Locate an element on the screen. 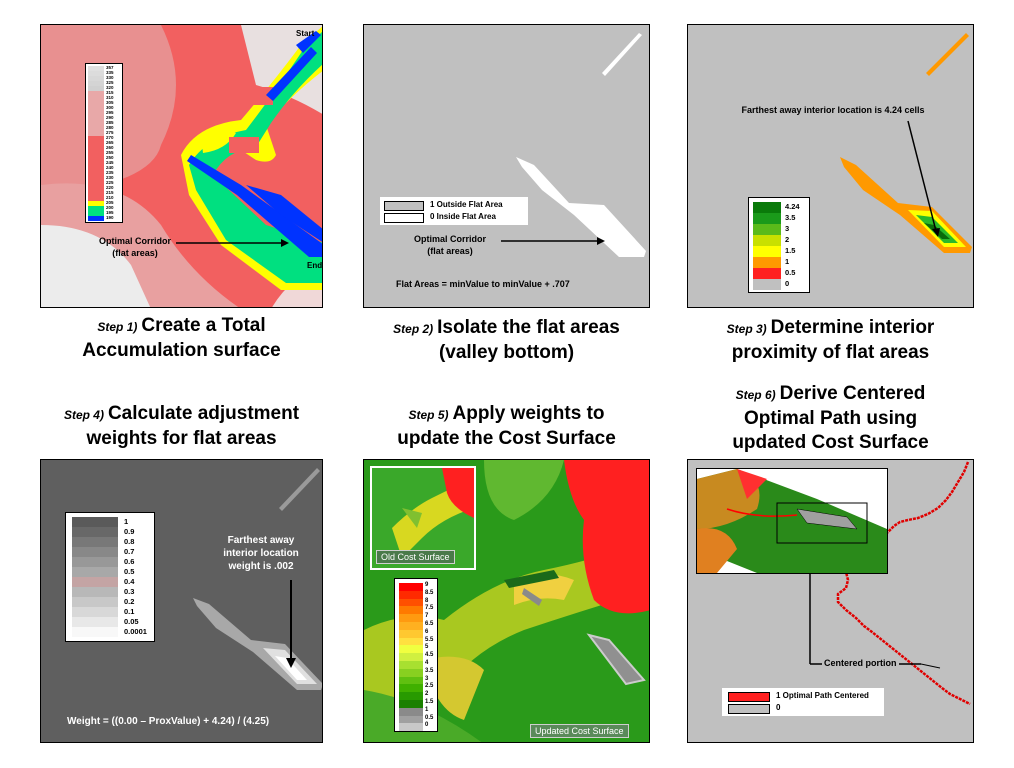  step6-line1: Derive Centered is located at coordinates (852, 393).